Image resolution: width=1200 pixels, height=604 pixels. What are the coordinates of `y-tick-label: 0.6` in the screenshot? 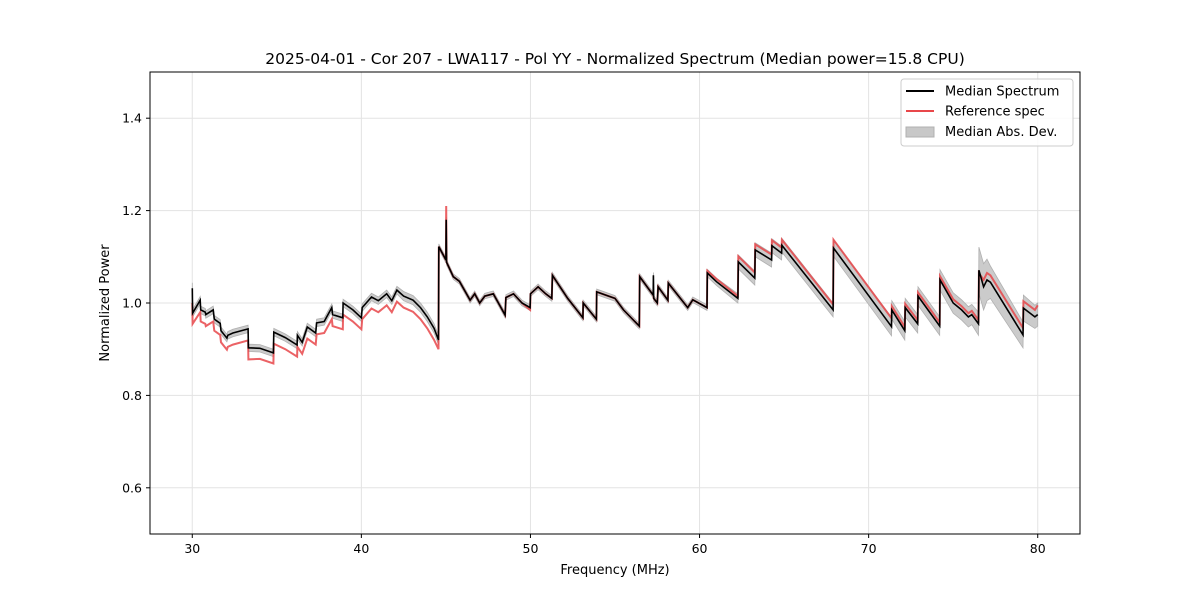 It's located at (132, 487).